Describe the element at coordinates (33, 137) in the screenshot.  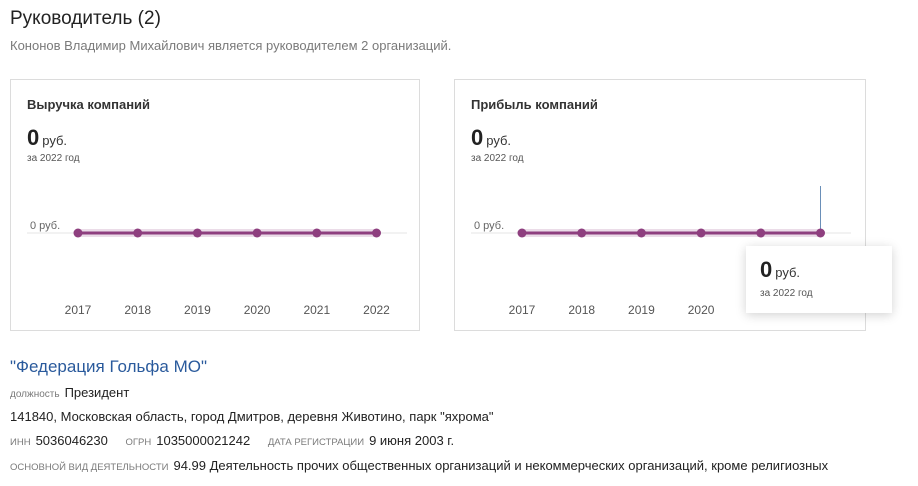
I see `revenue-value-number: 0` at that location.